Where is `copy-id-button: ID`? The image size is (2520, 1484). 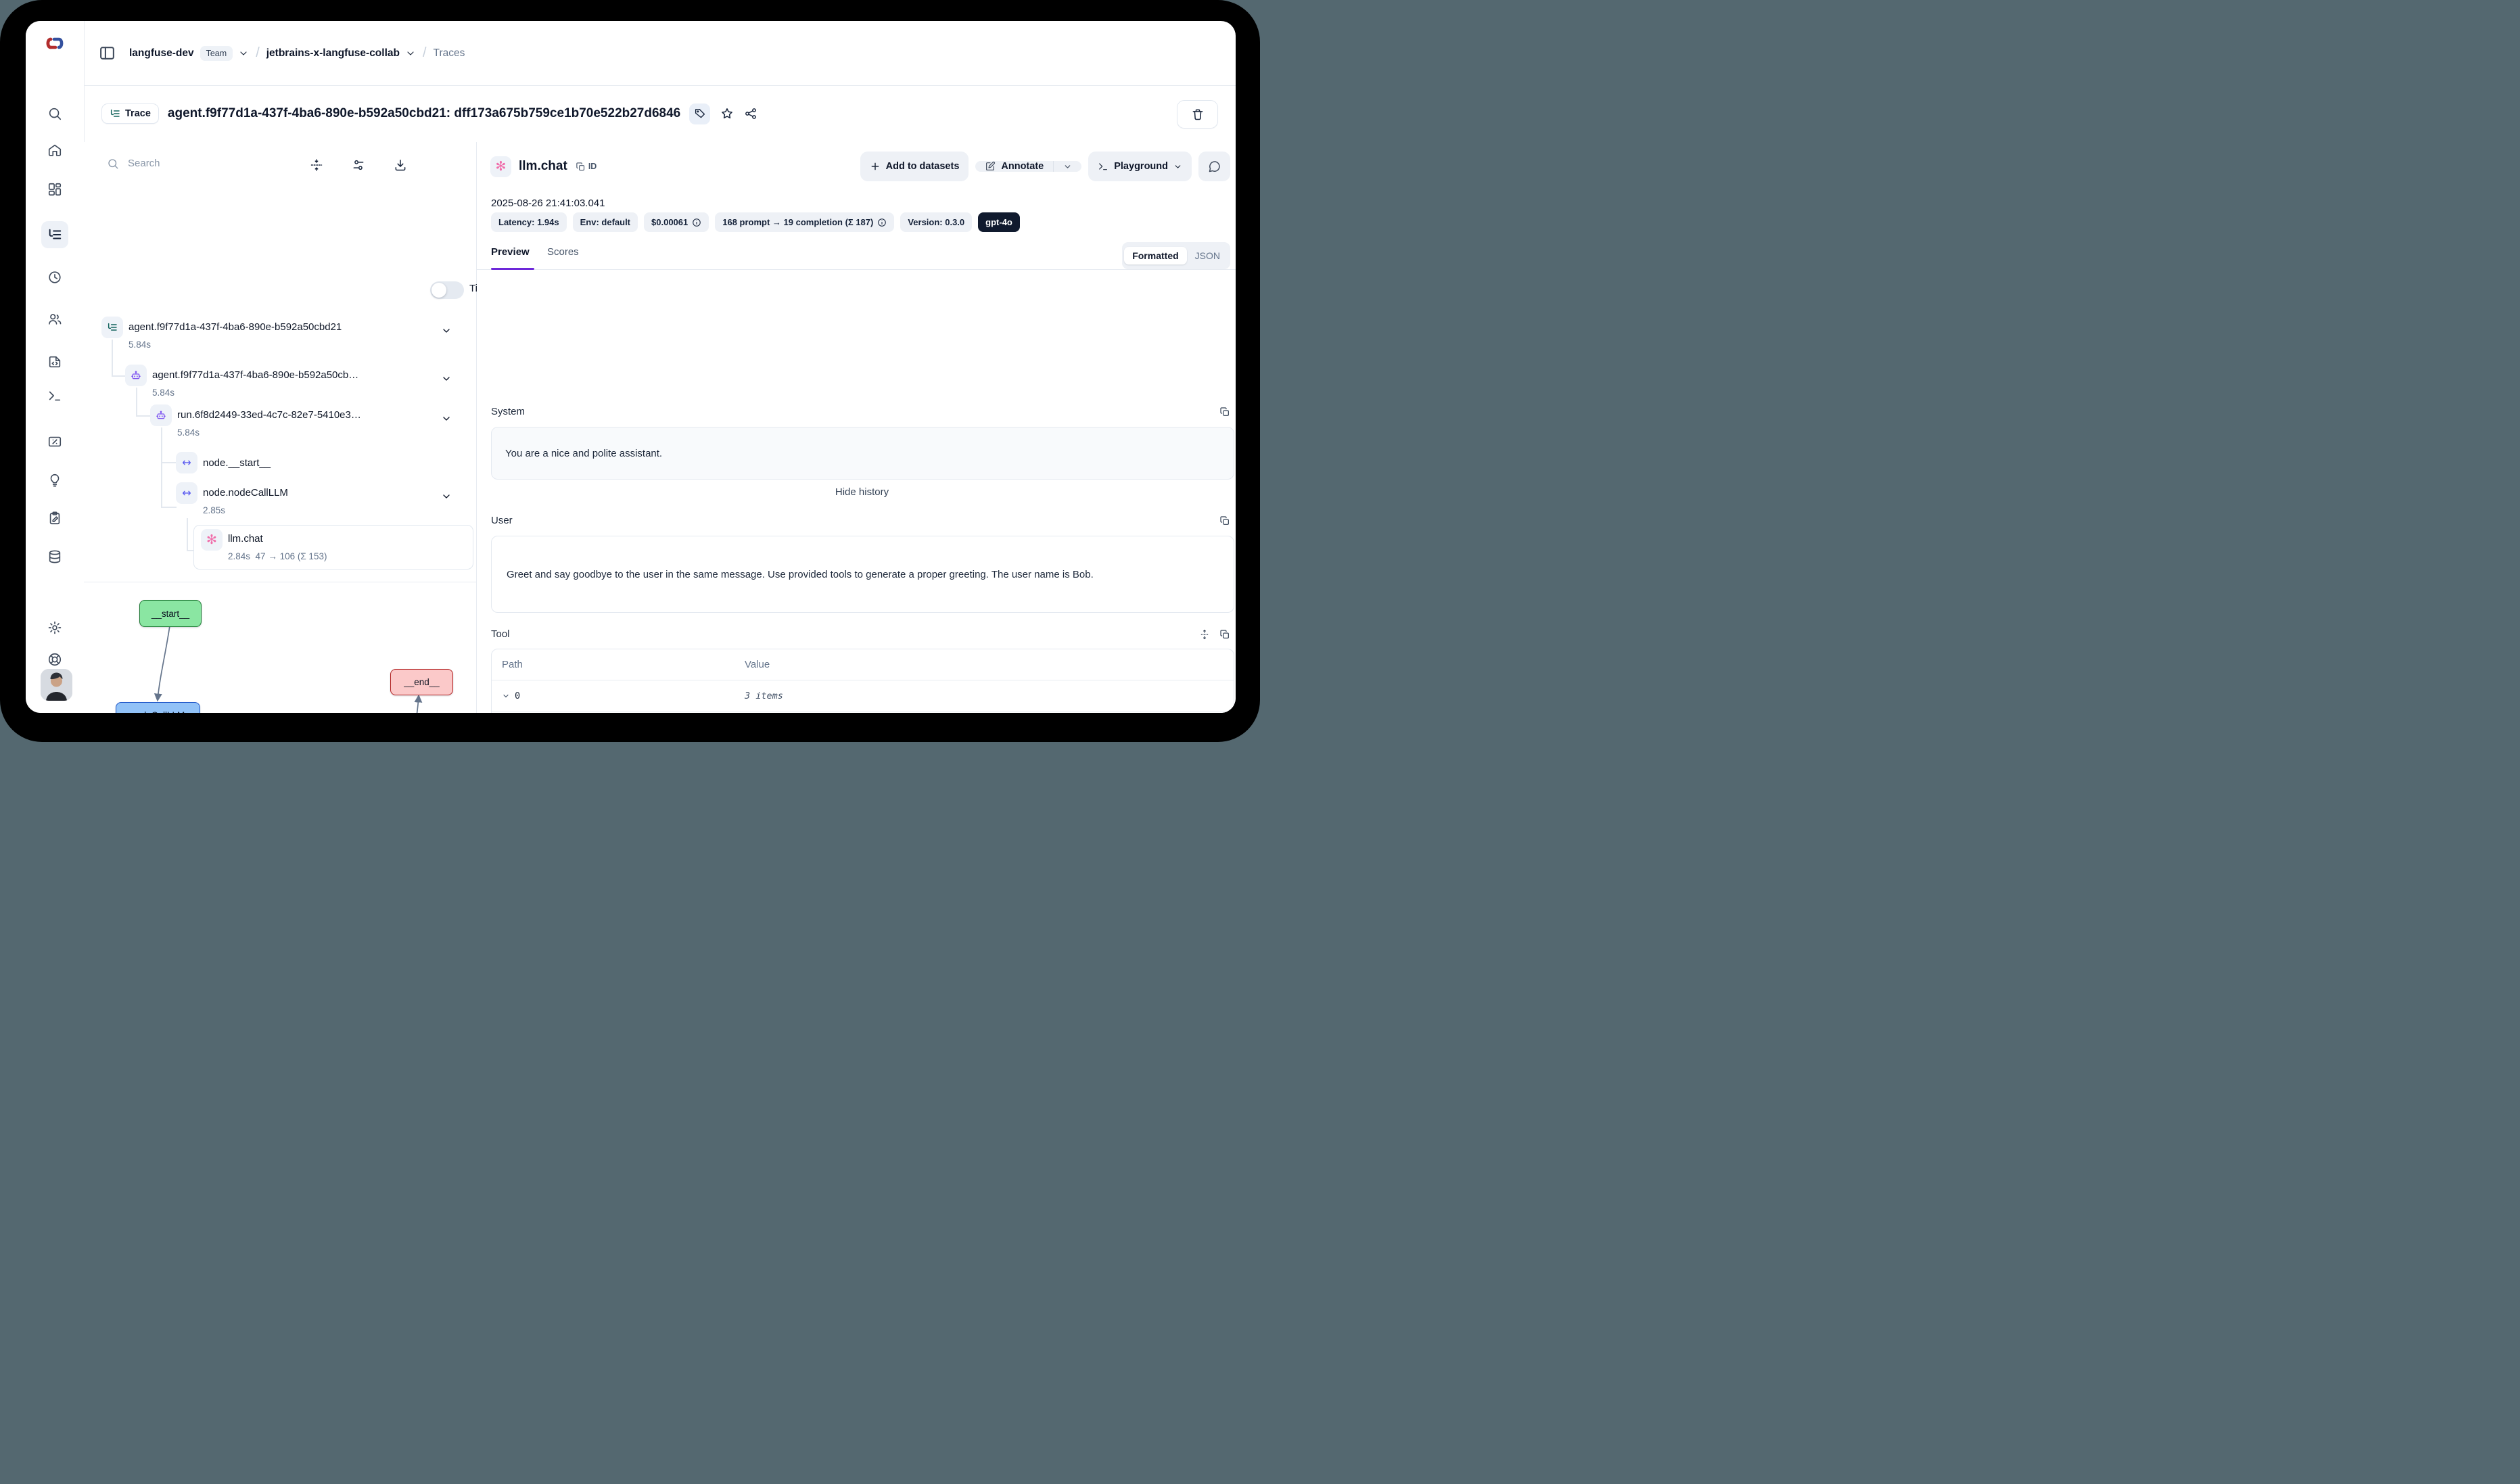 copy-id-button: ID is located at coordinates (587, 167).